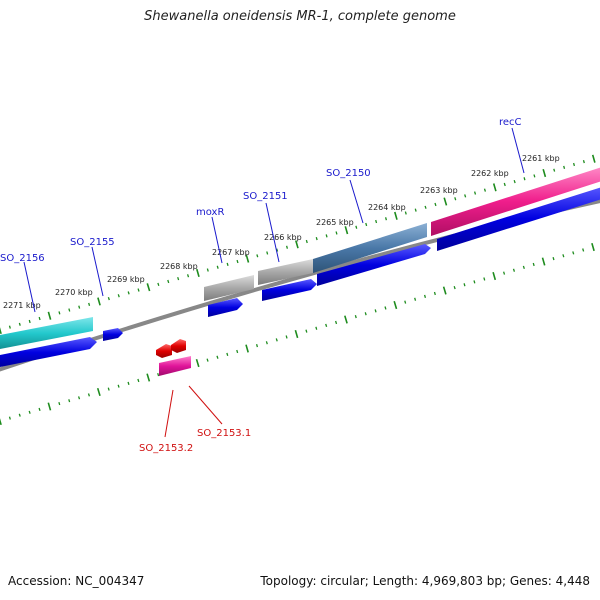  I want to click on gene-label-recc: recC, so click(510, 122).